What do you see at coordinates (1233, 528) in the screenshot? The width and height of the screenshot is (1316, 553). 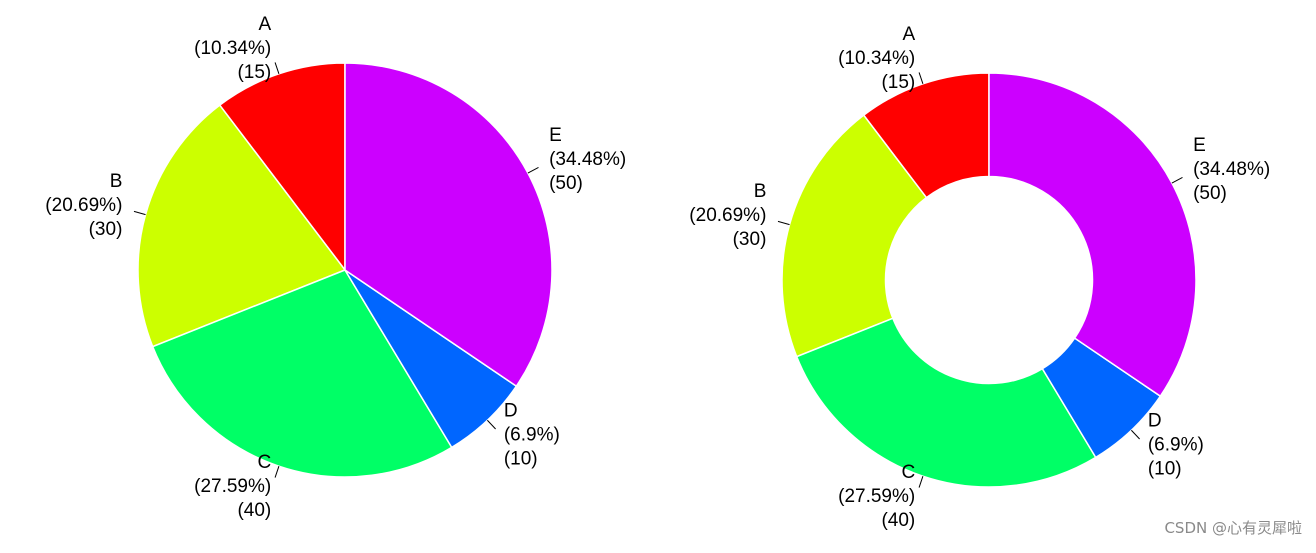 I see `watermark: CSDN @心有灵犀啦` at bounding box center [1233, 528].